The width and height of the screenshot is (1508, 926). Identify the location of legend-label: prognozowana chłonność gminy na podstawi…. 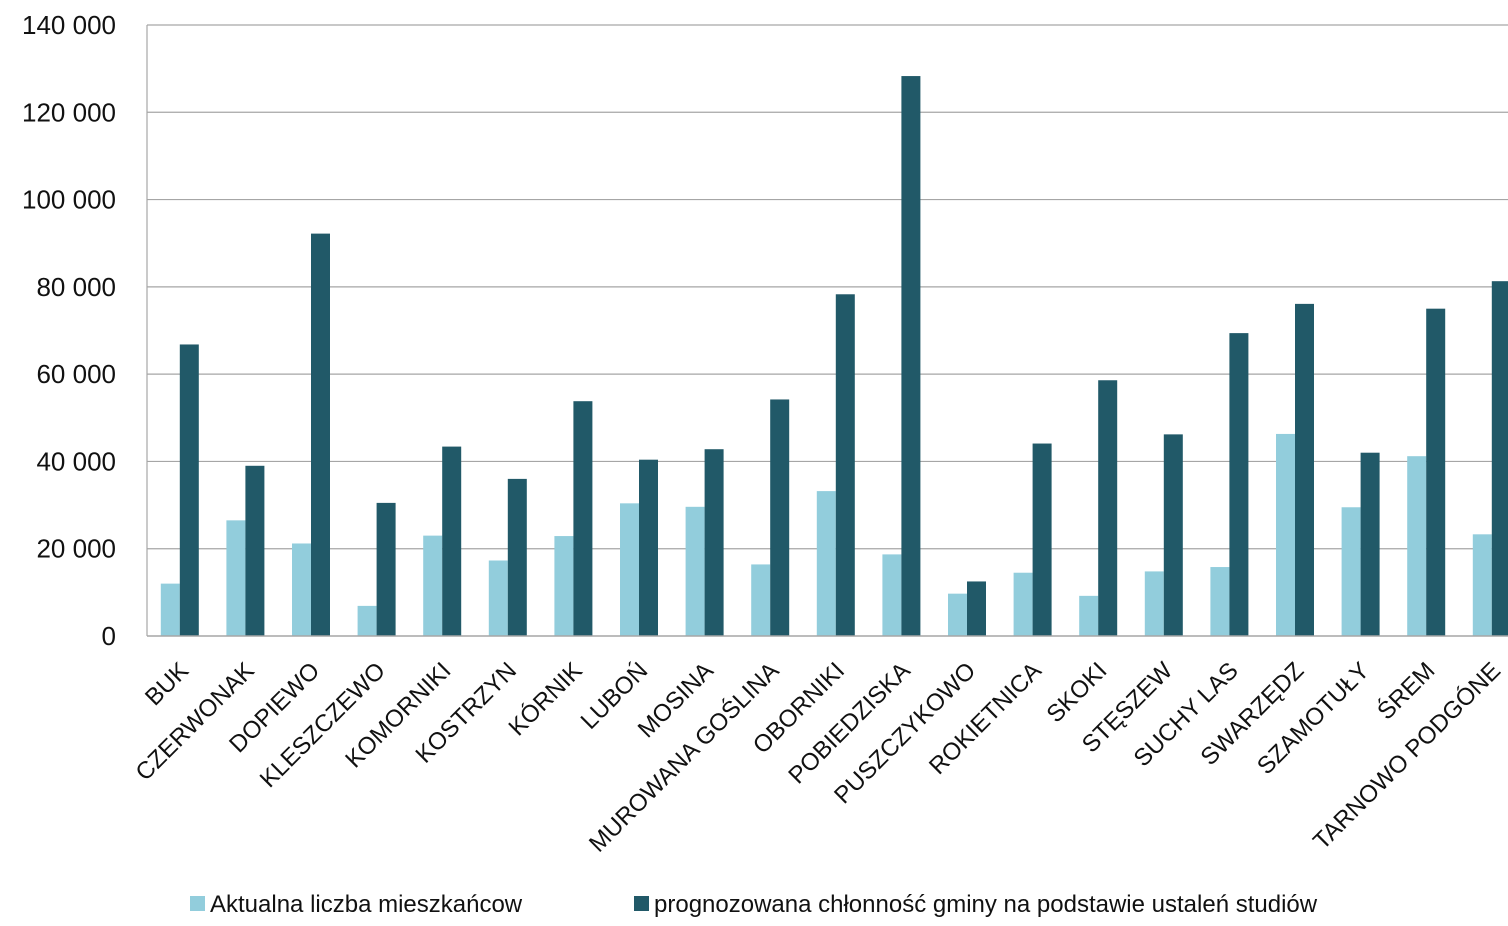
(986, 904).